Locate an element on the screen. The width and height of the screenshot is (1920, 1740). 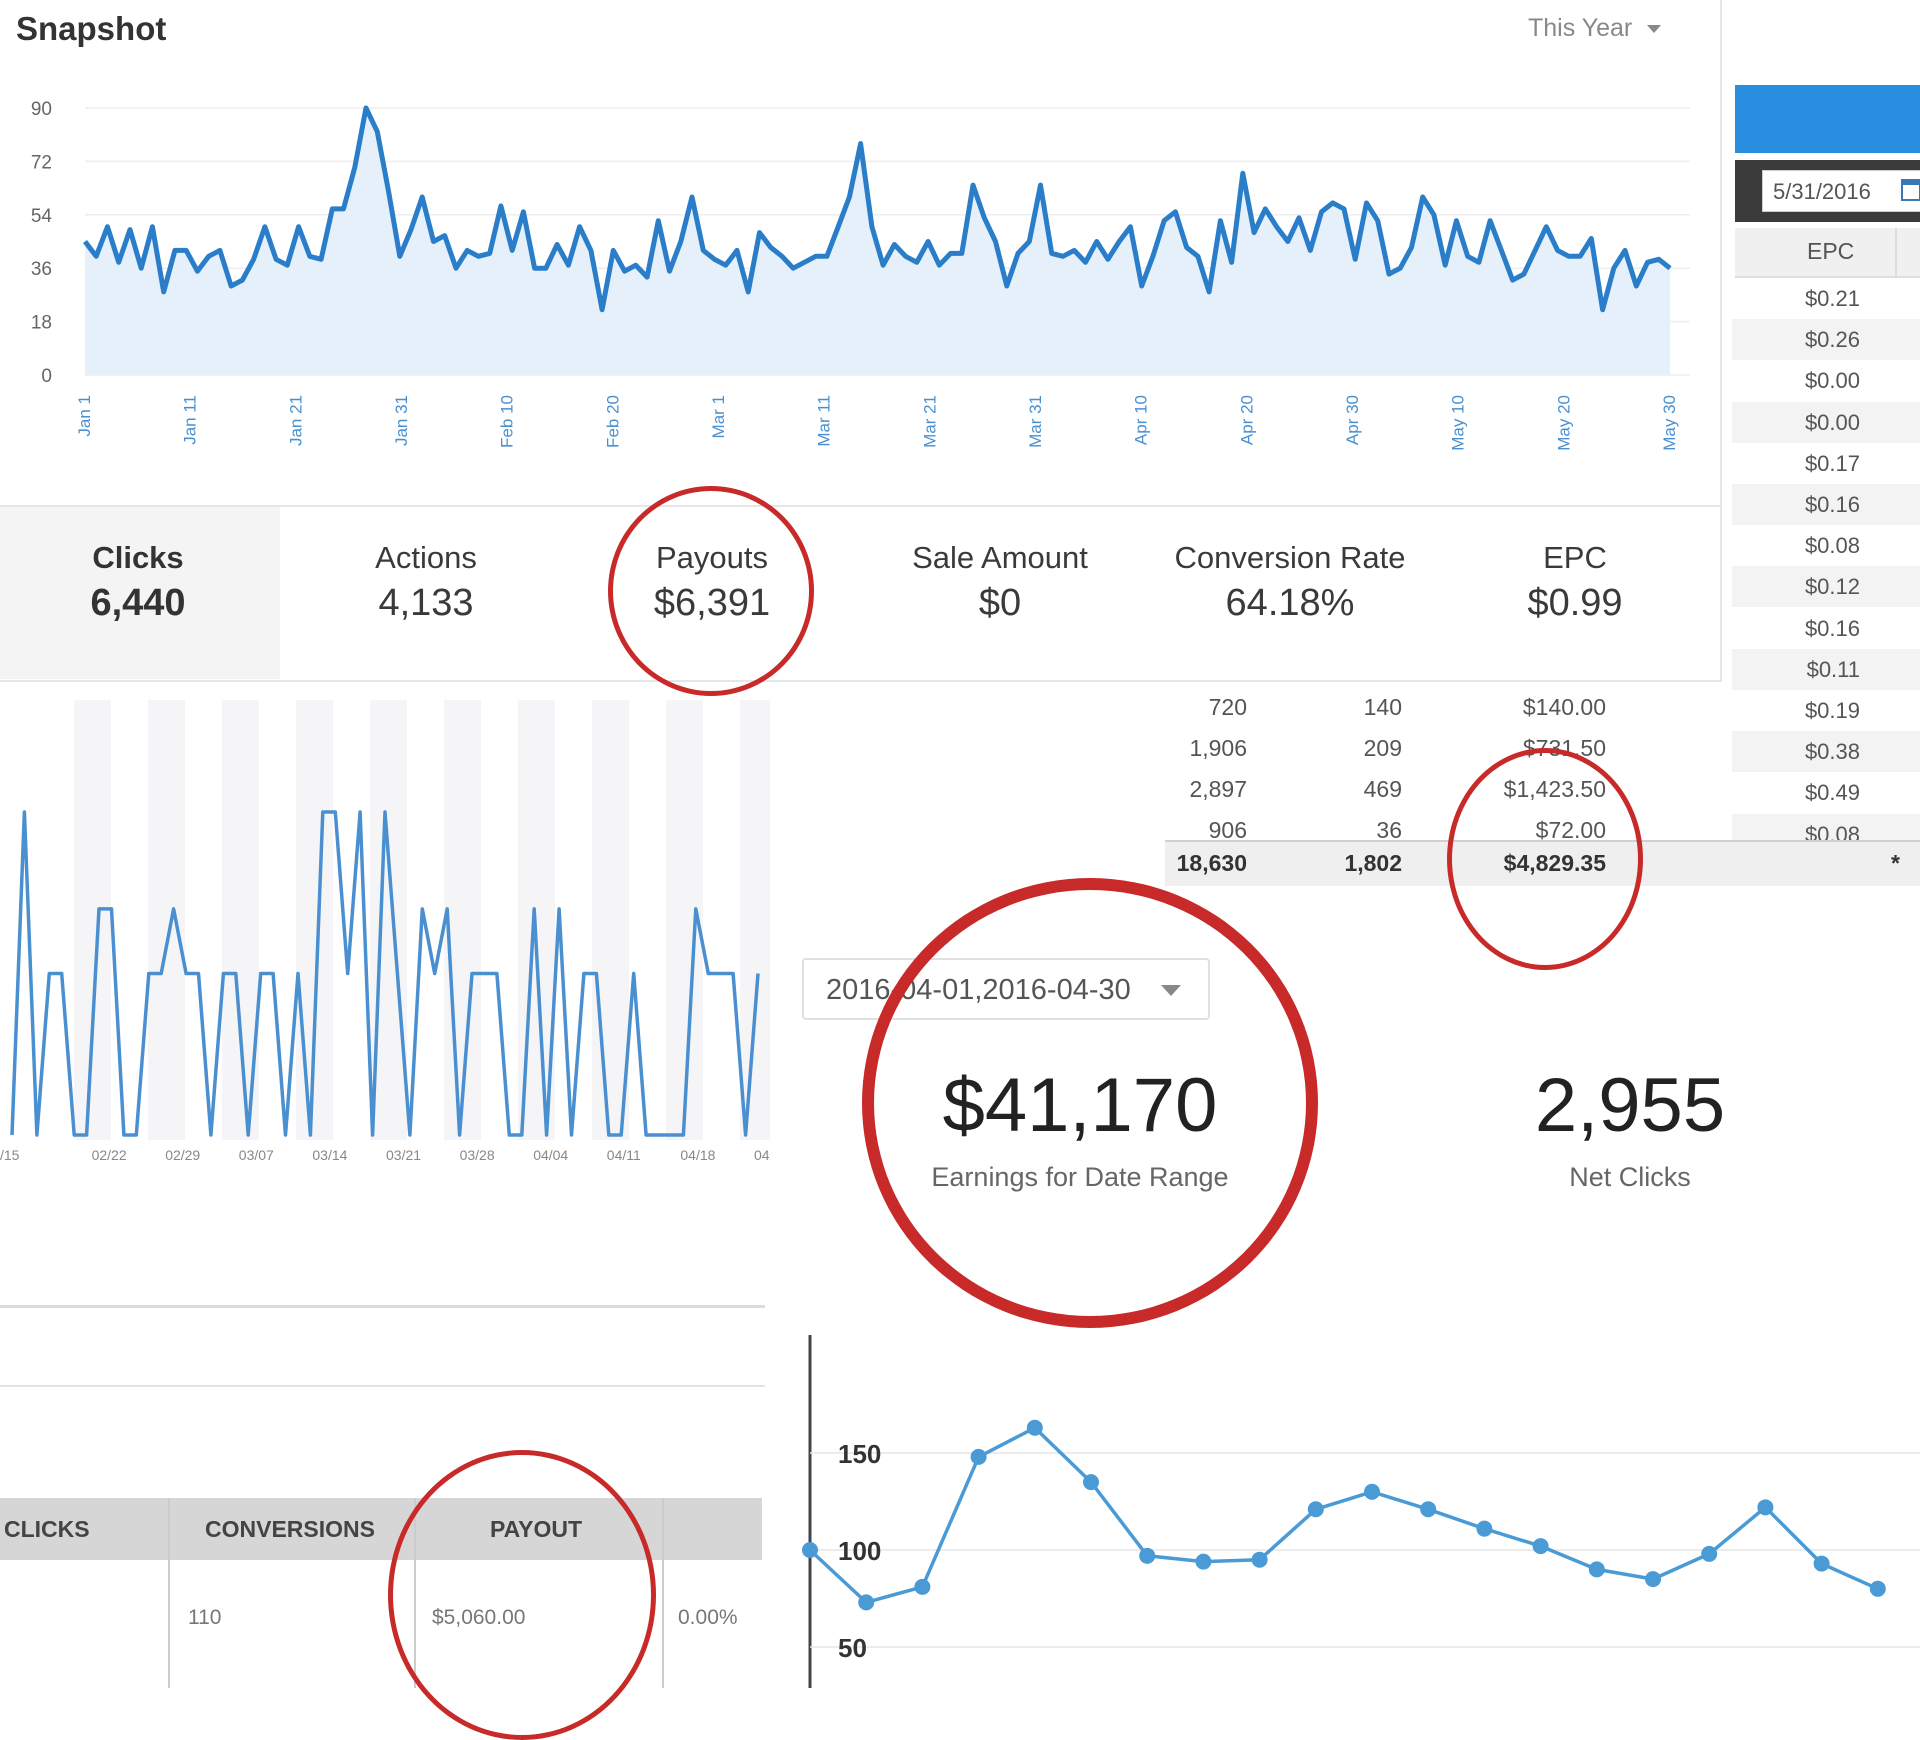
y-tick-label: 100 is located at coordinates (859, 1551).